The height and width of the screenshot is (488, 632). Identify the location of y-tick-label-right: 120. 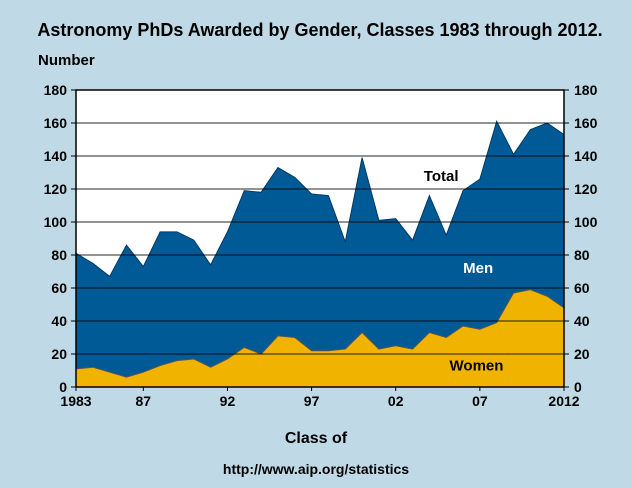
(586, 189).